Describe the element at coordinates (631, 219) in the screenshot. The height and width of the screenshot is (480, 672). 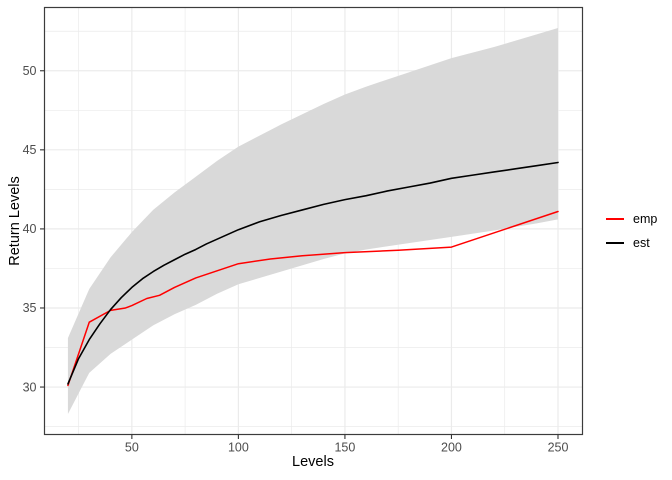
I see `legend-item-emp: emp` at that location.